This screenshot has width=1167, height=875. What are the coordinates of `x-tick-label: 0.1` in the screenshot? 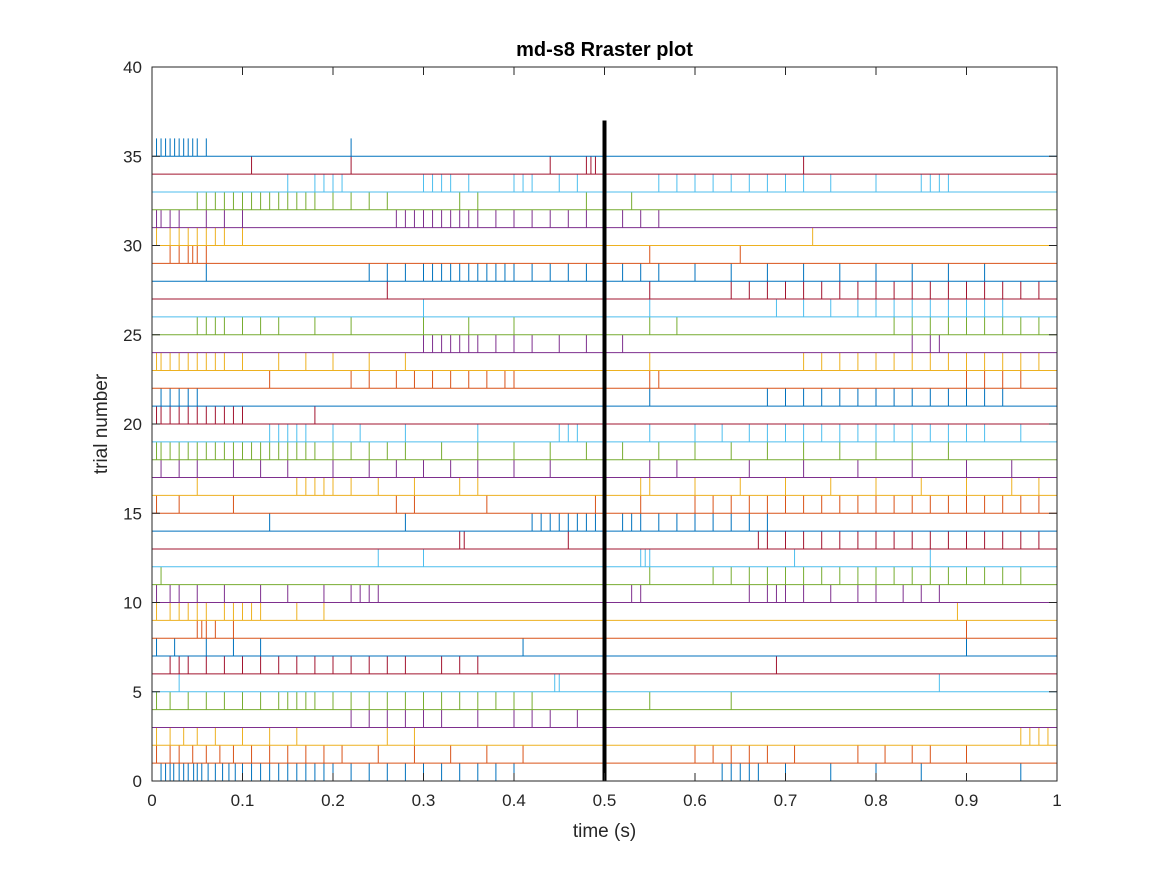 It's located at (243, 800).